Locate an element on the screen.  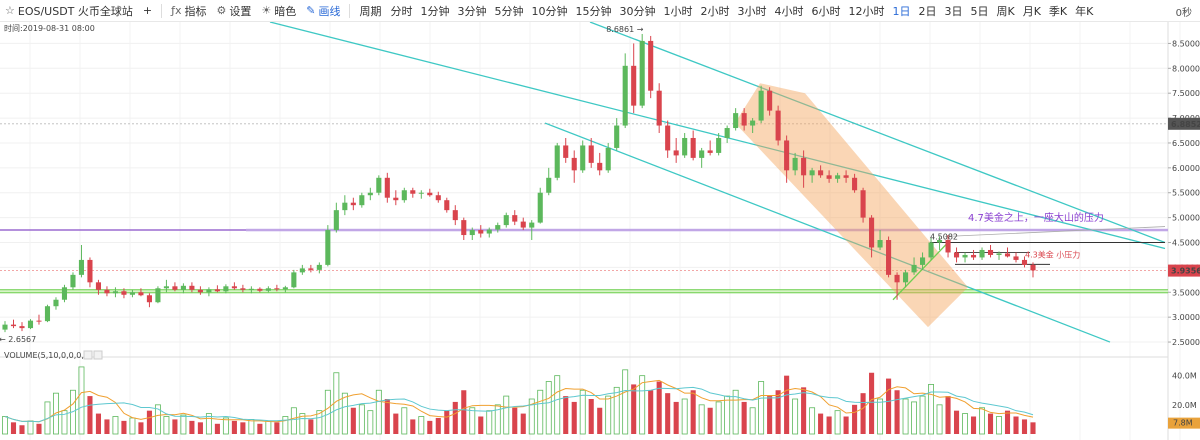
volume-ma10-line is located at coordinates (519, 404).